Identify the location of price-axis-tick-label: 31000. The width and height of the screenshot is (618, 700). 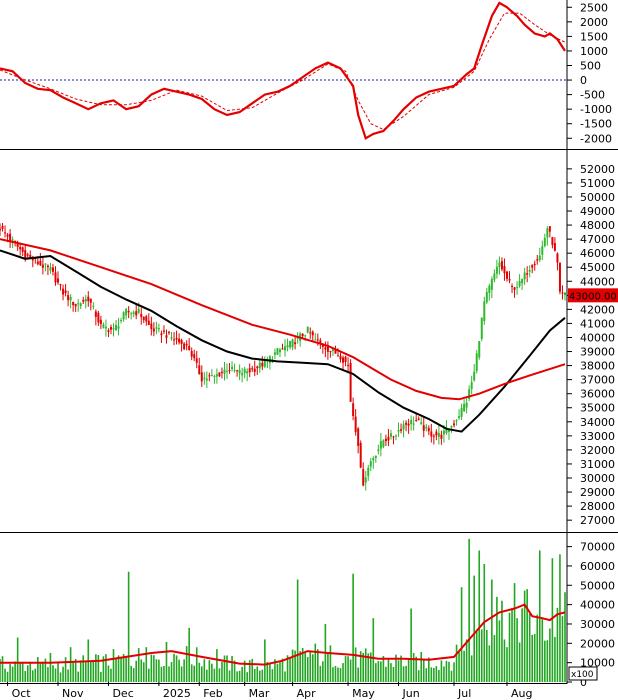
(597, 464).